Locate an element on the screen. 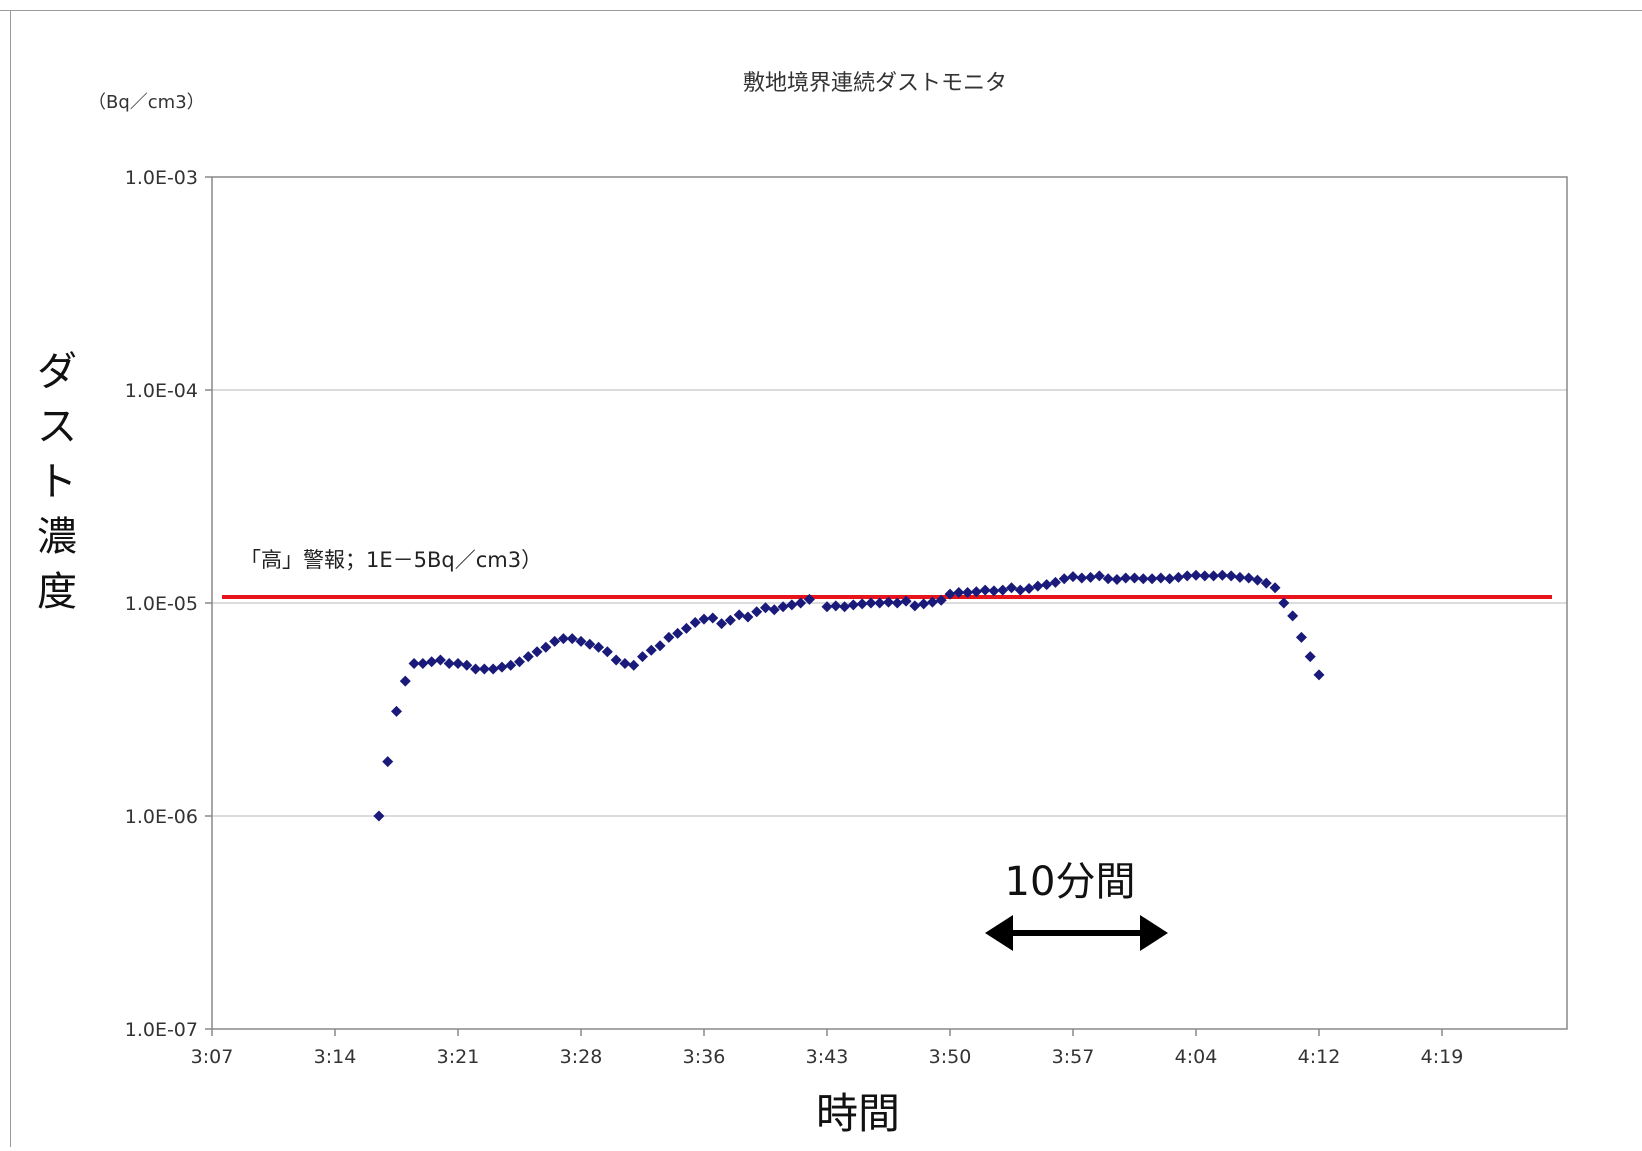  y-tick-label: 1.0E-03 is located at coordinates (161, 178).